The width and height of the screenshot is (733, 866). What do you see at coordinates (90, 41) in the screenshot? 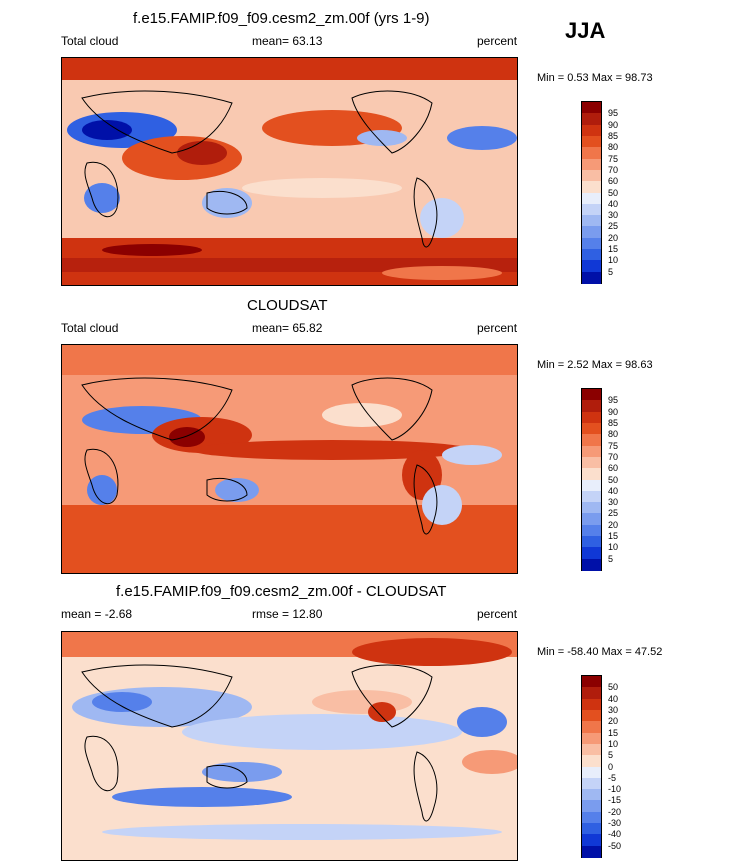
I see `panel1-variable-label: Total cloud` at bounding box center [90, 41].